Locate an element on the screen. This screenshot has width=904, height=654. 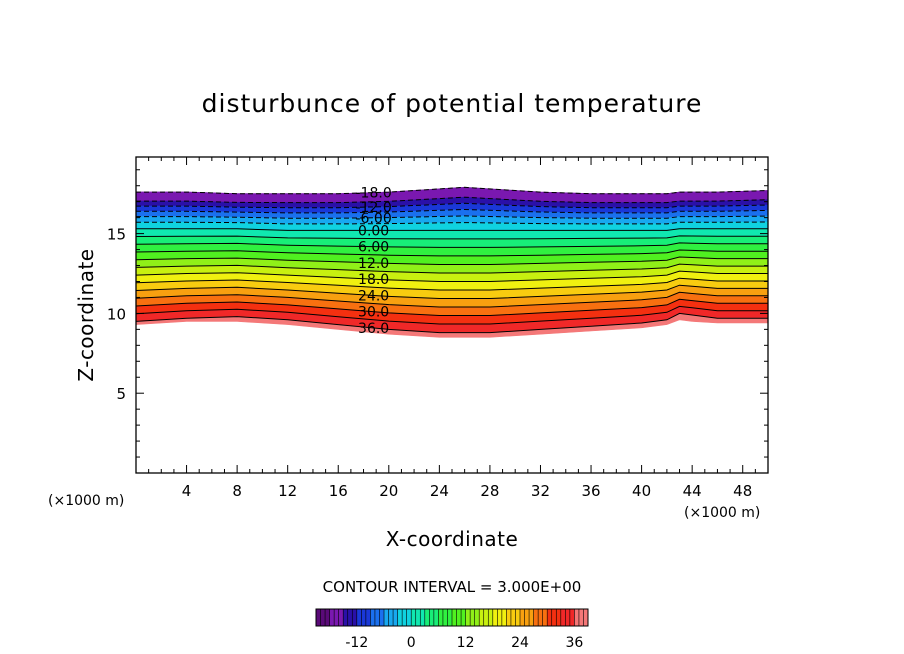
y-unit-label: (×1000 m) is located at coordinates (86, 501).